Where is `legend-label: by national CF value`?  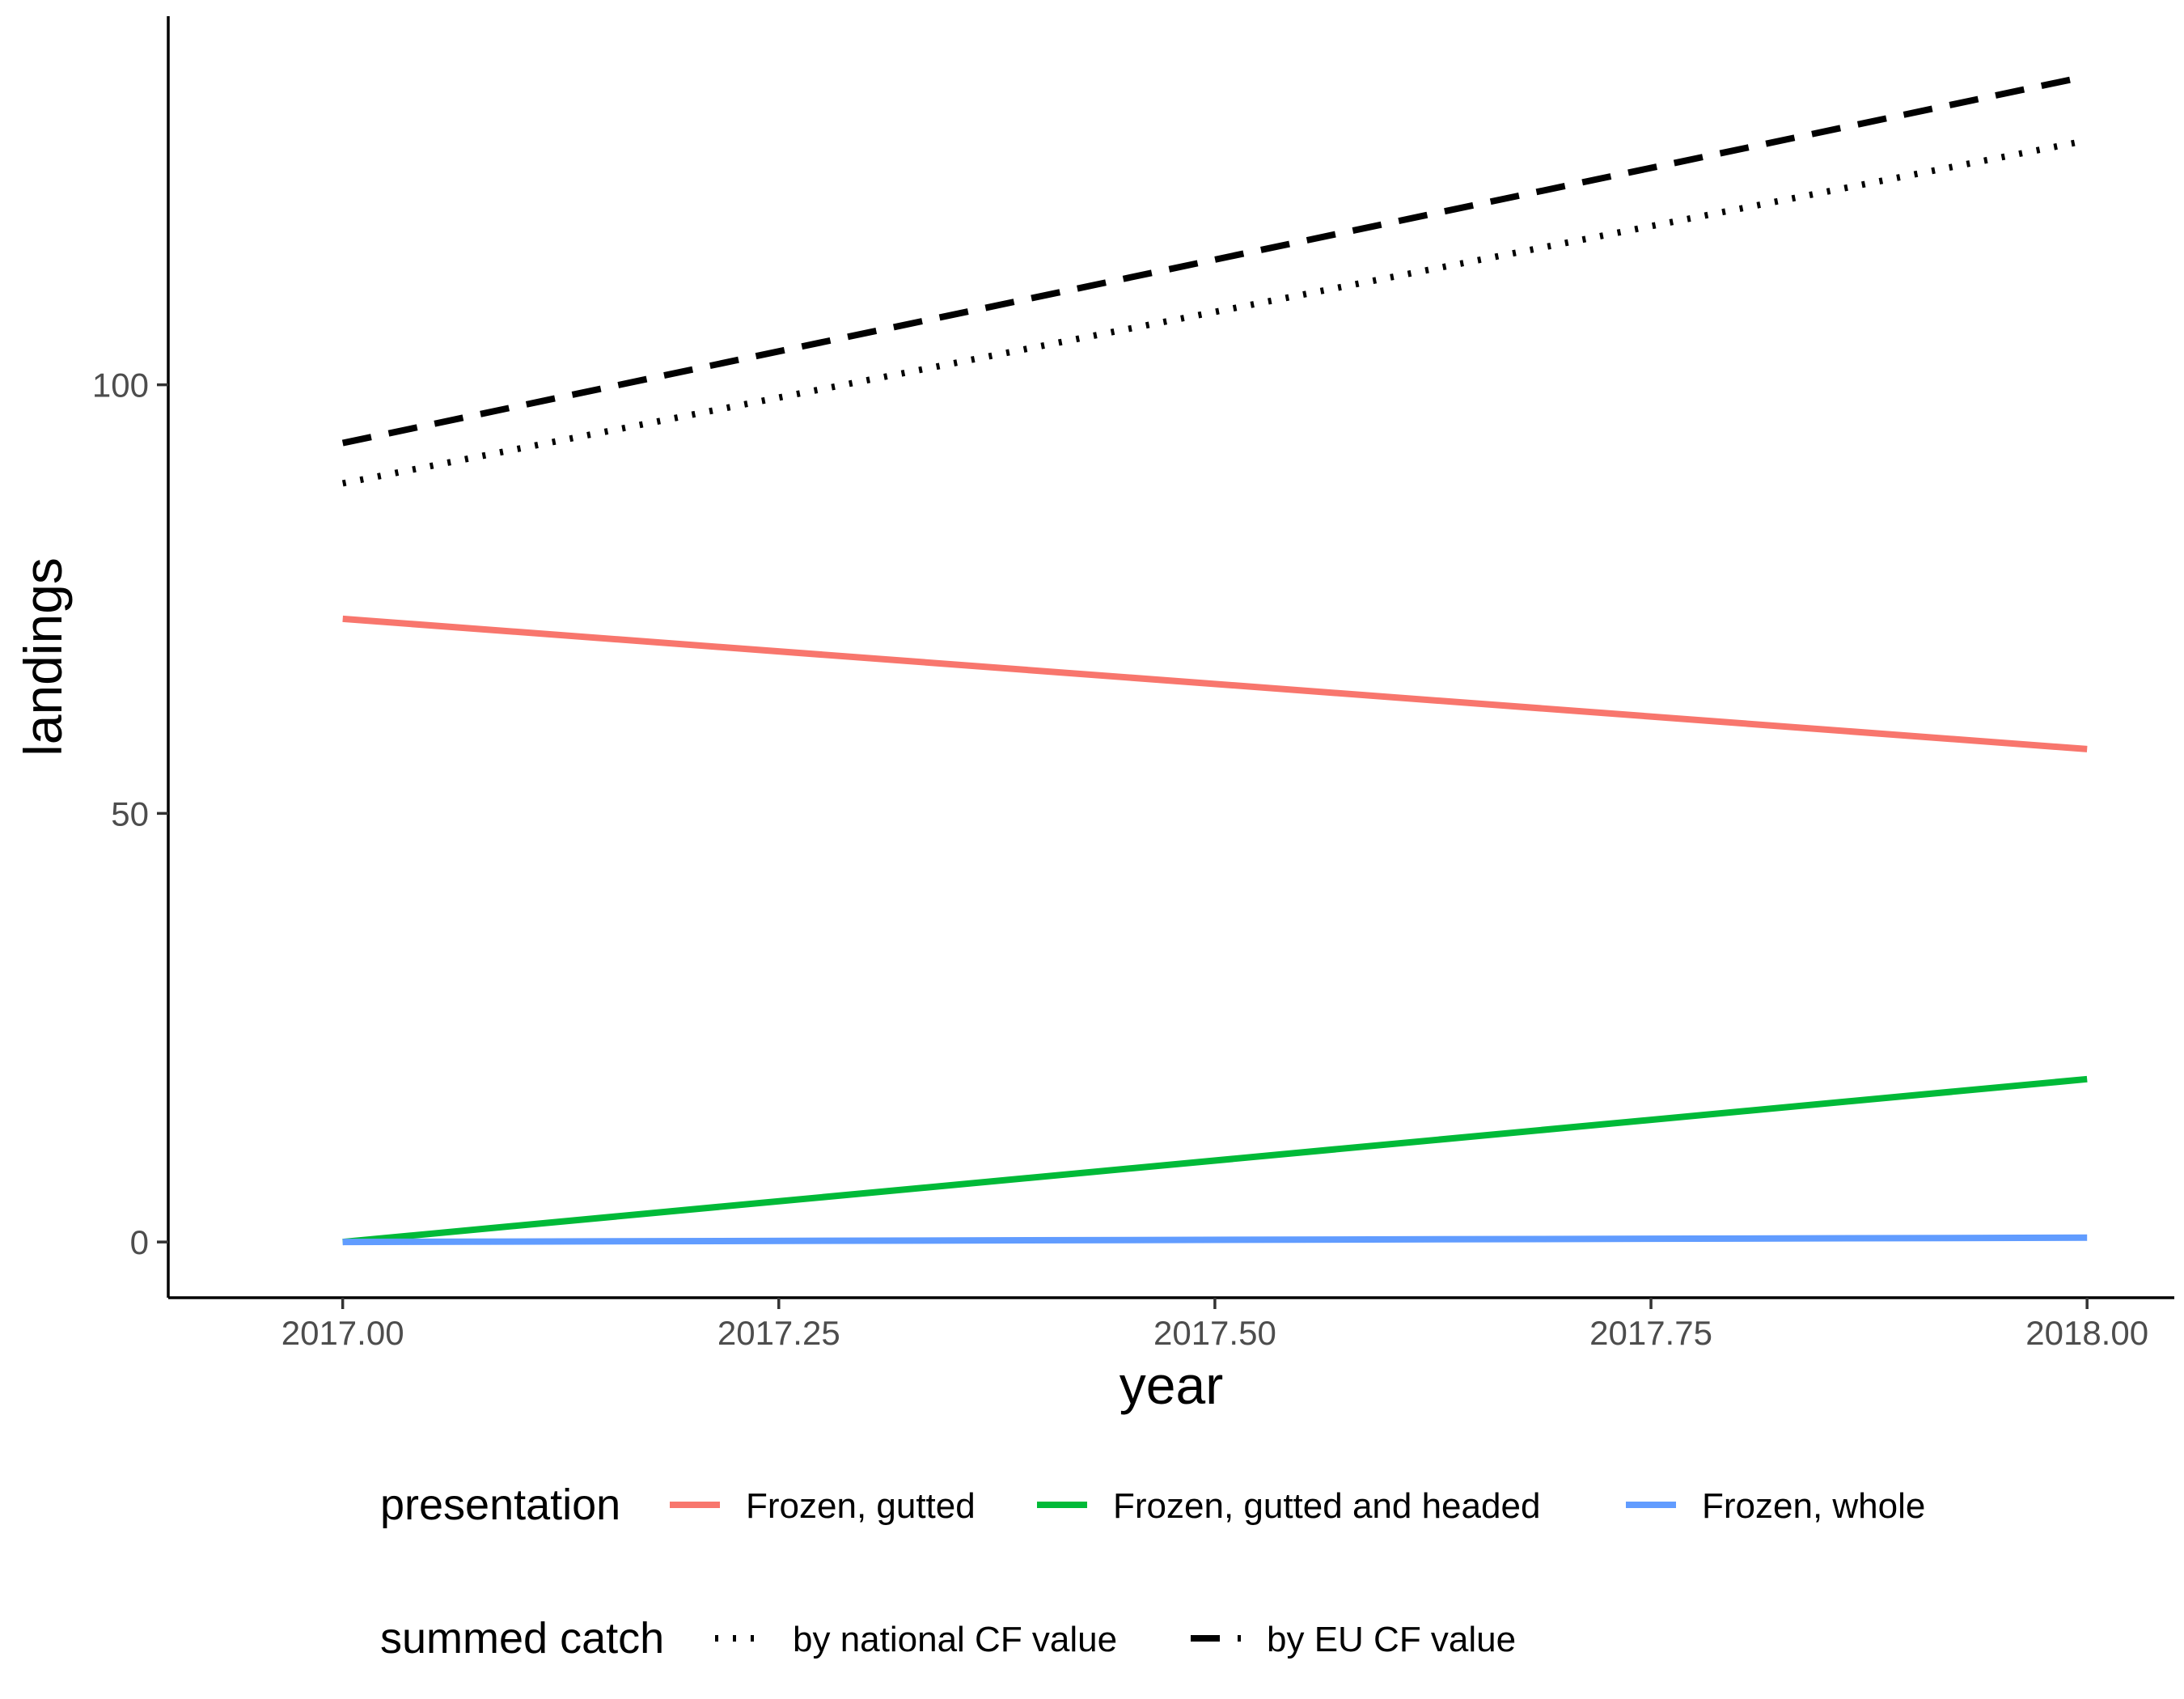
legend-label: by national CF value is located at coordinates (955, 1639).